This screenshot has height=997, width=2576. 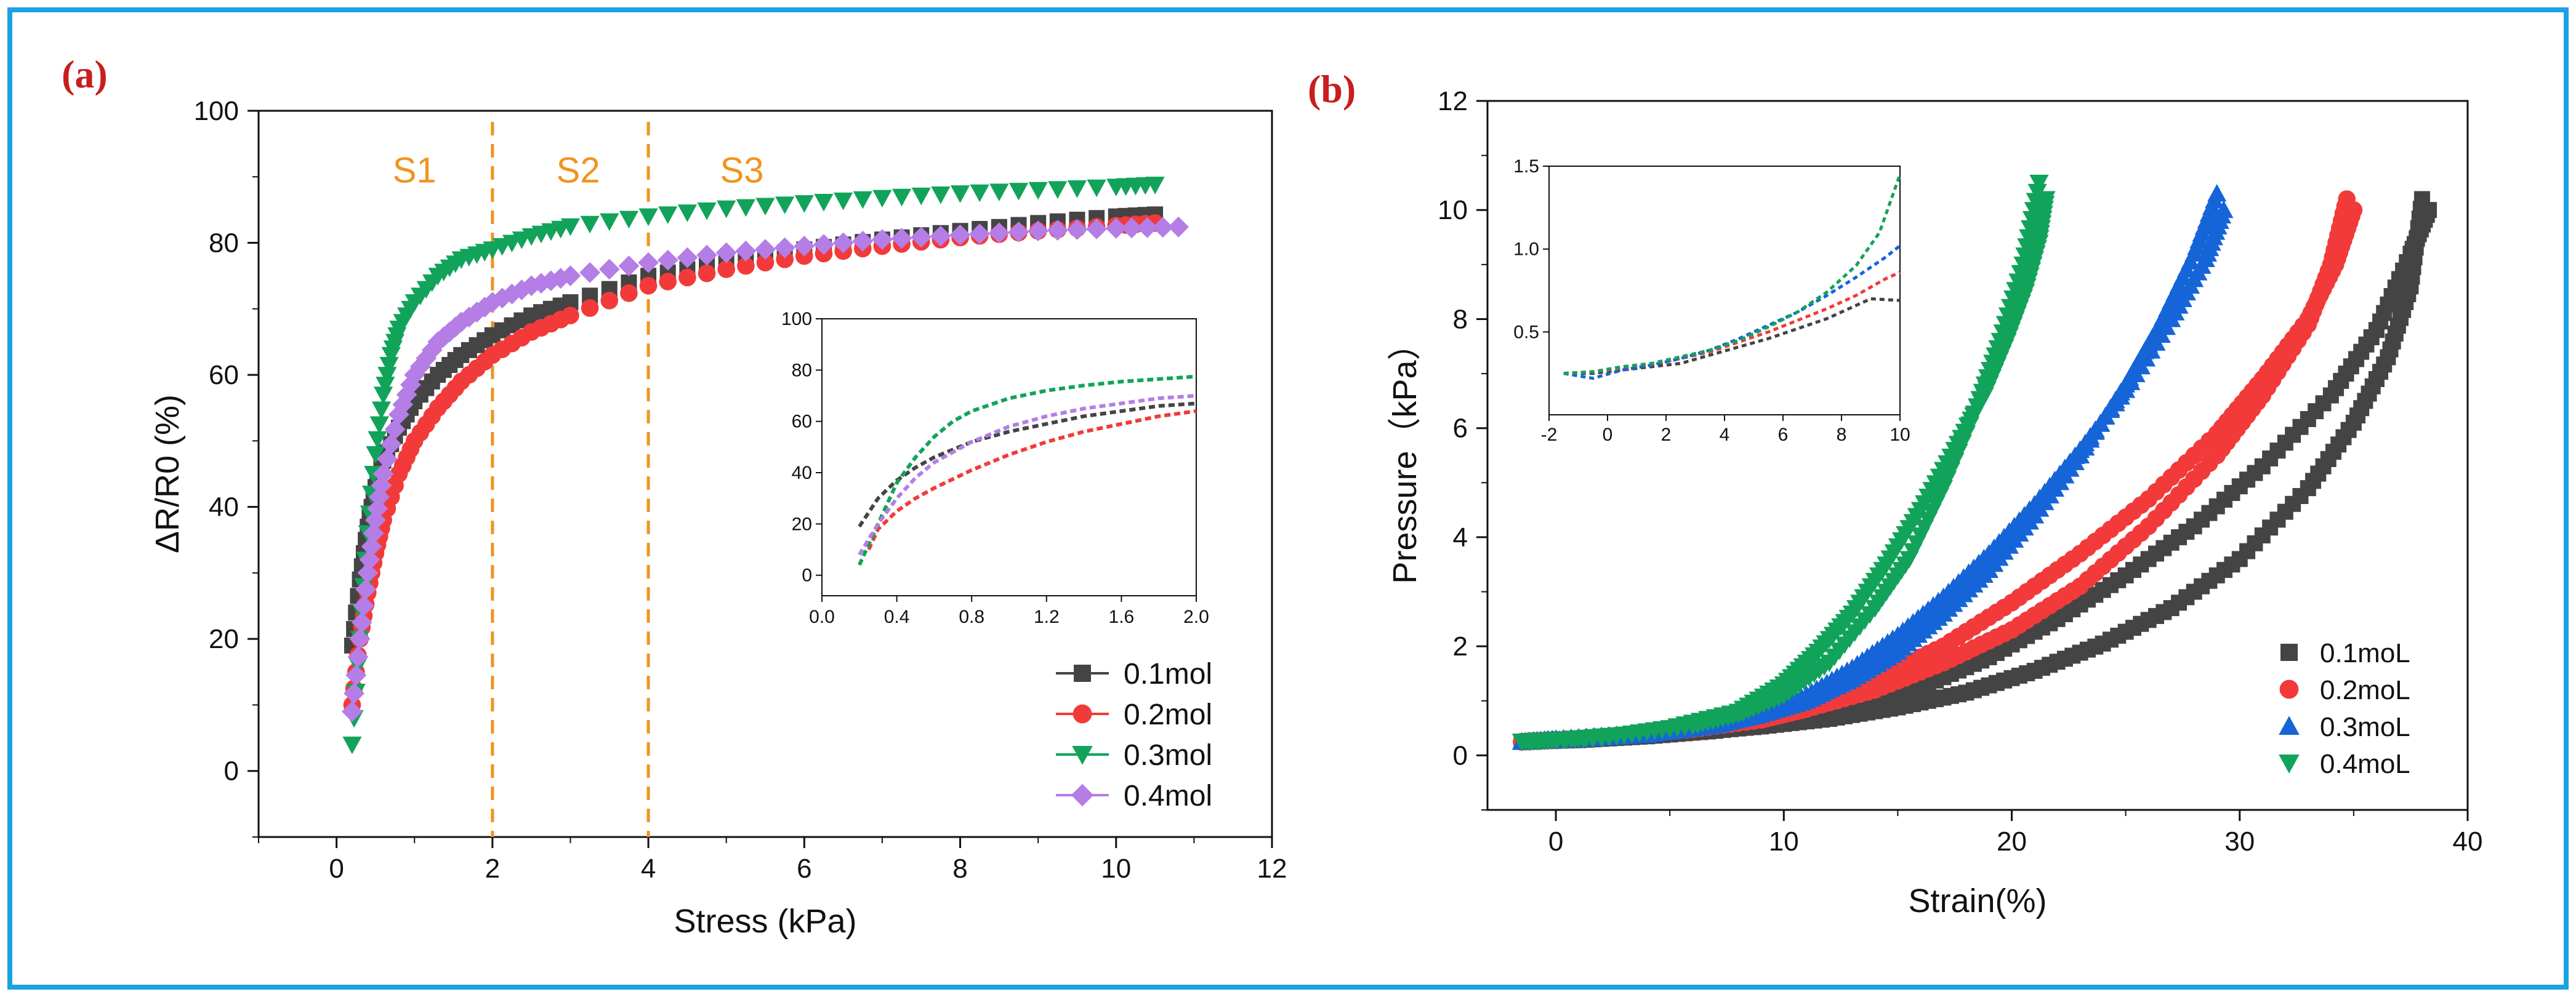 I want to click on b-inset-series-0.2moL, so click(x=1732, y=323).